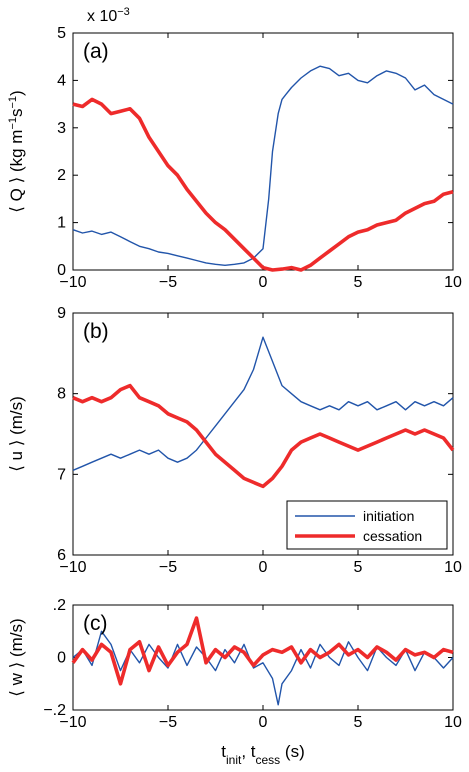 The image size is (469, 772). What do you see at coordinates (96, 51) in the screenshot?
I see `panel-label: (a)` at bounding box center [96, 51].